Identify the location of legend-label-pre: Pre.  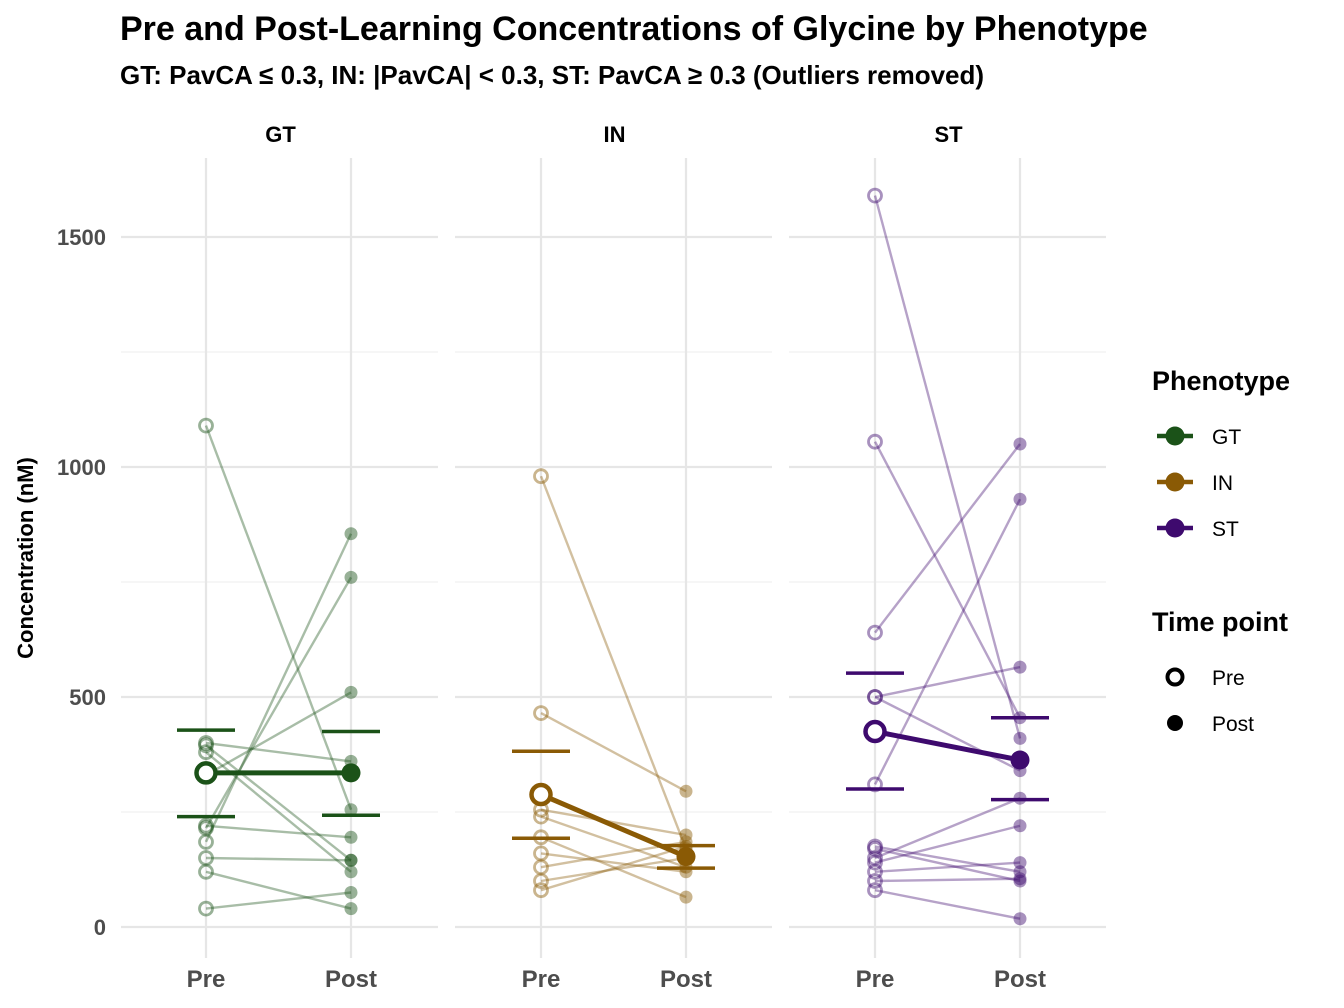
(1228, 678).